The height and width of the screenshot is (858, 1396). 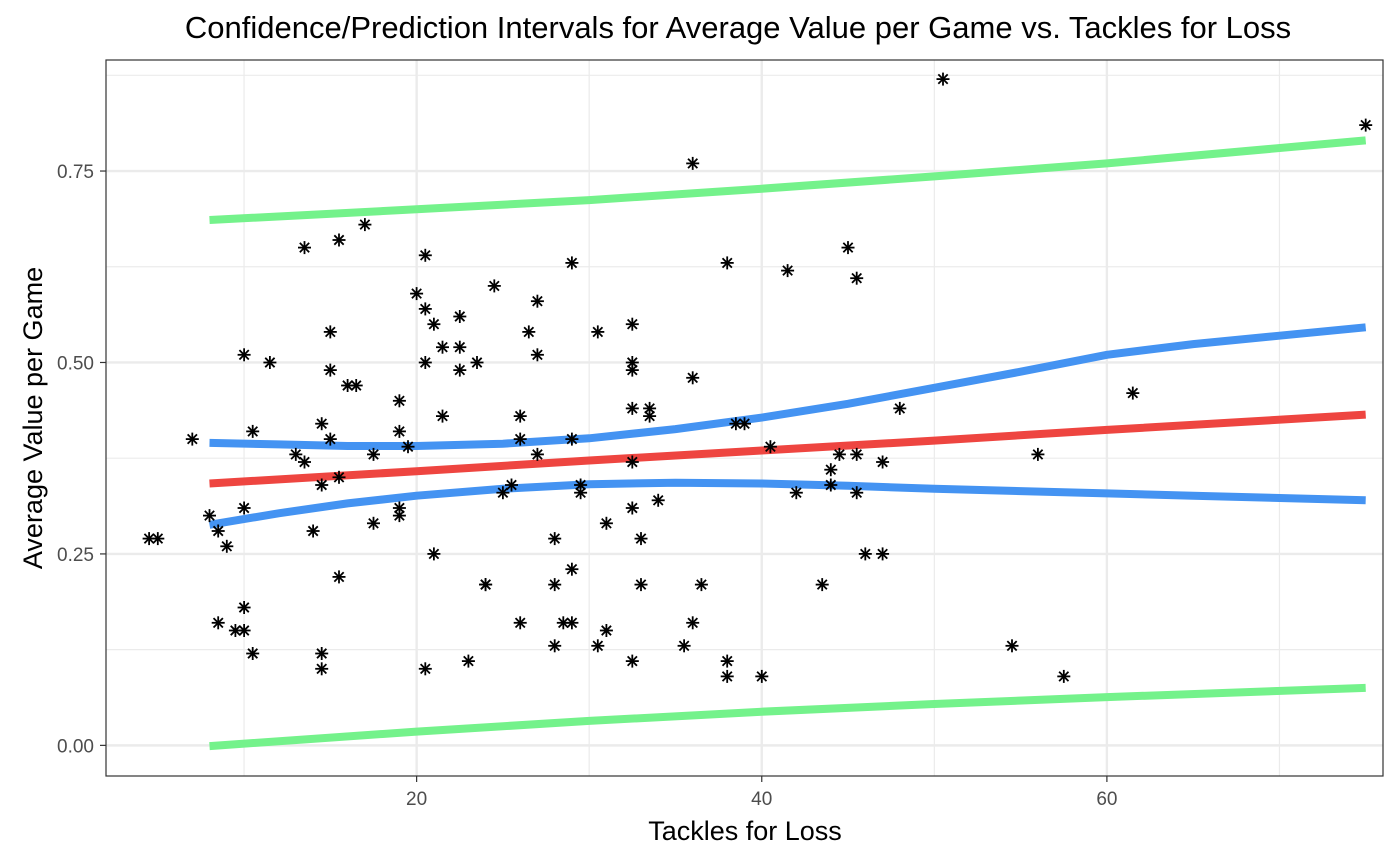 What do you see at coordinates (75, 363) in the screenshot?
I see `y-tick-label: 0.50` at bounding box center [75, 363].